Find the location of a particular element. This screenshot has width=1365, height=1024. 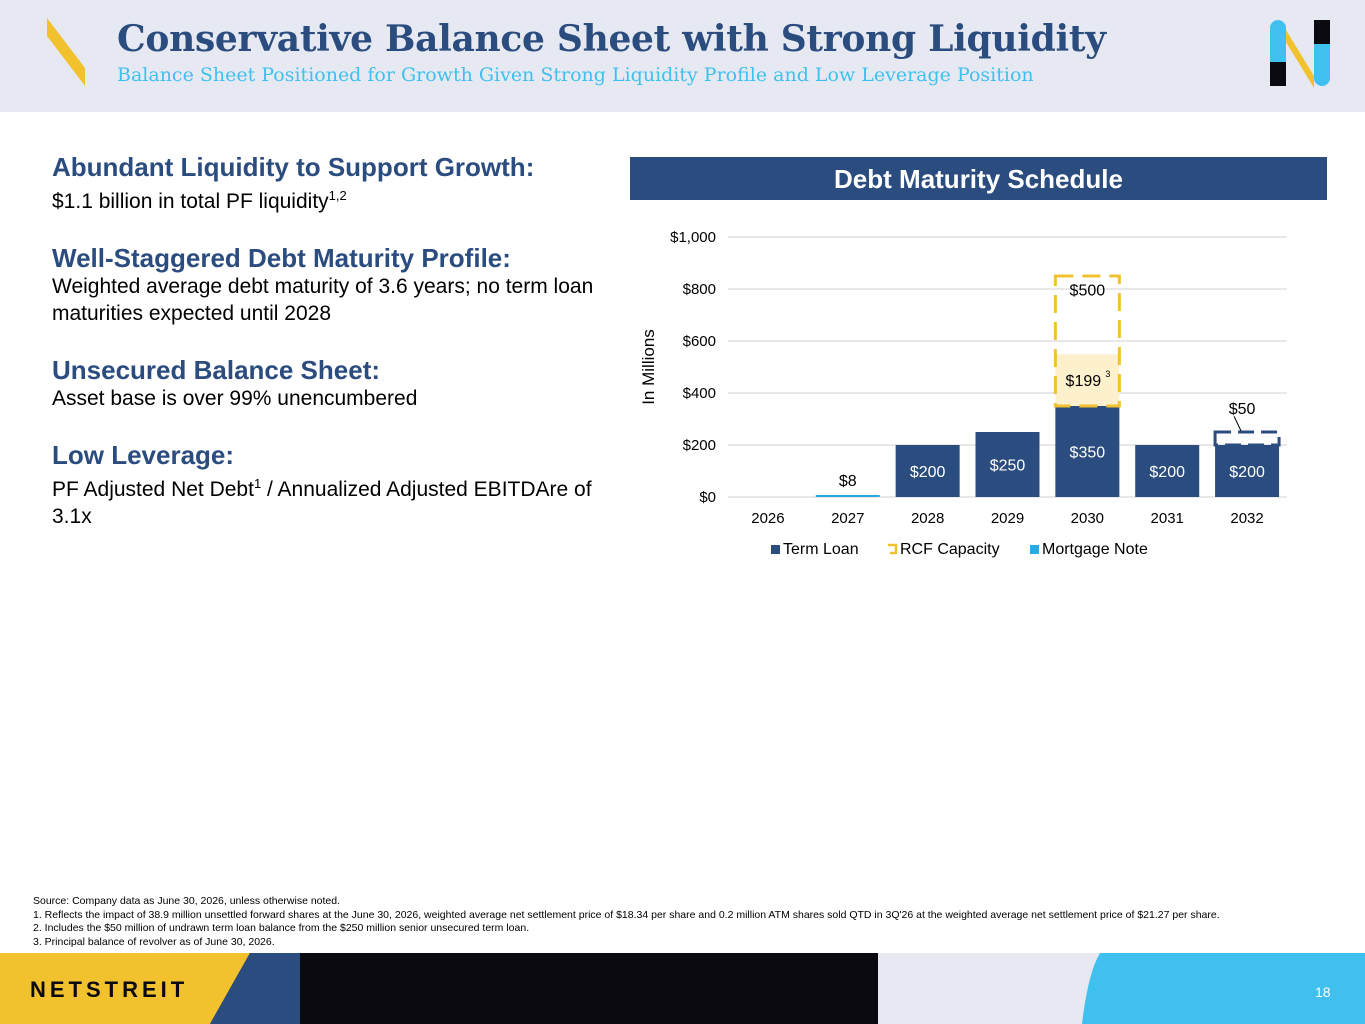

legend-label: RCF Capacity is located at coordinates (950, 549).